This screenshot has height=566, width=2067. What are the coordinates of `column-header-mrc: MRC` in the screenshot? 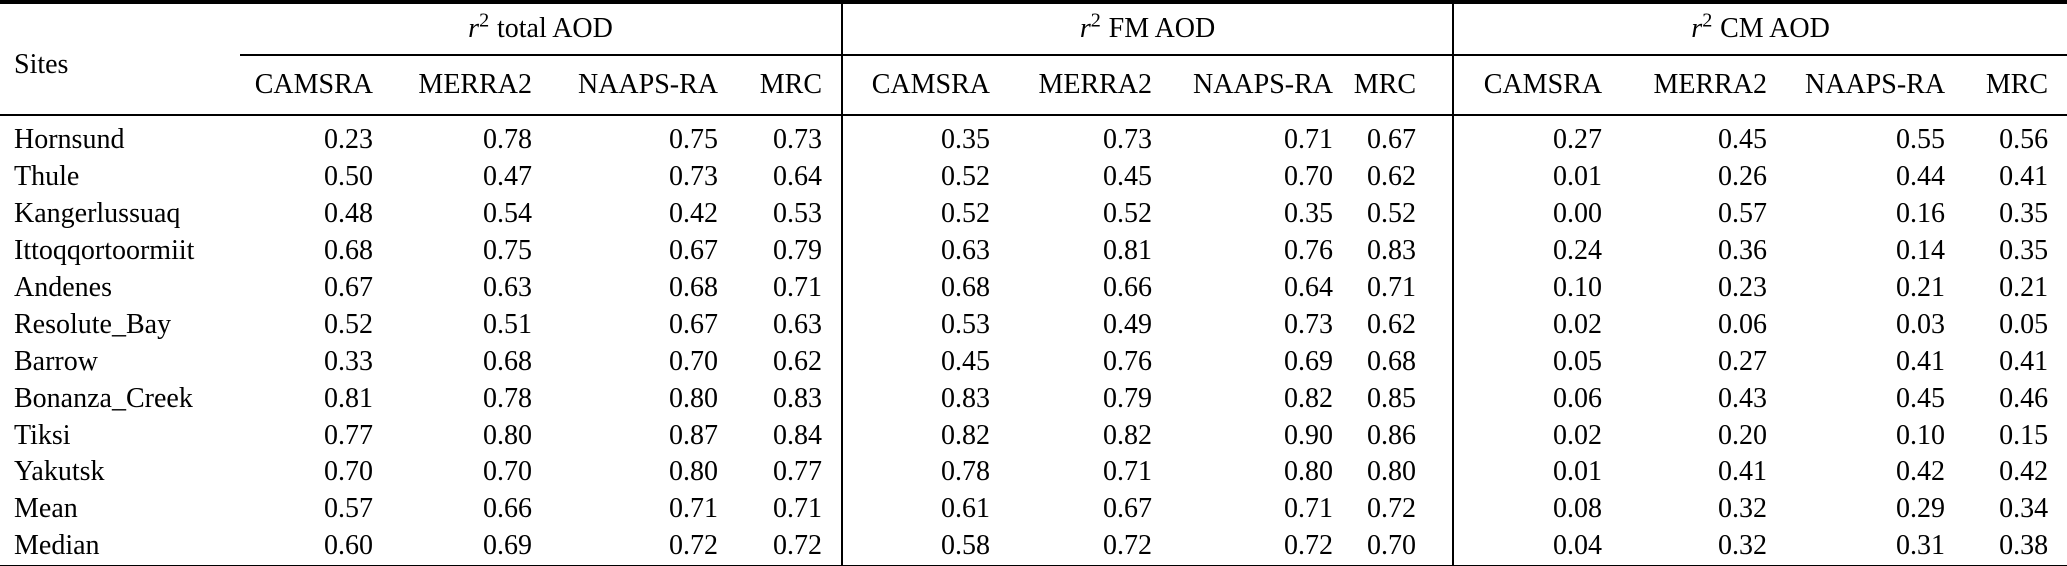 It's located at (786, 85).